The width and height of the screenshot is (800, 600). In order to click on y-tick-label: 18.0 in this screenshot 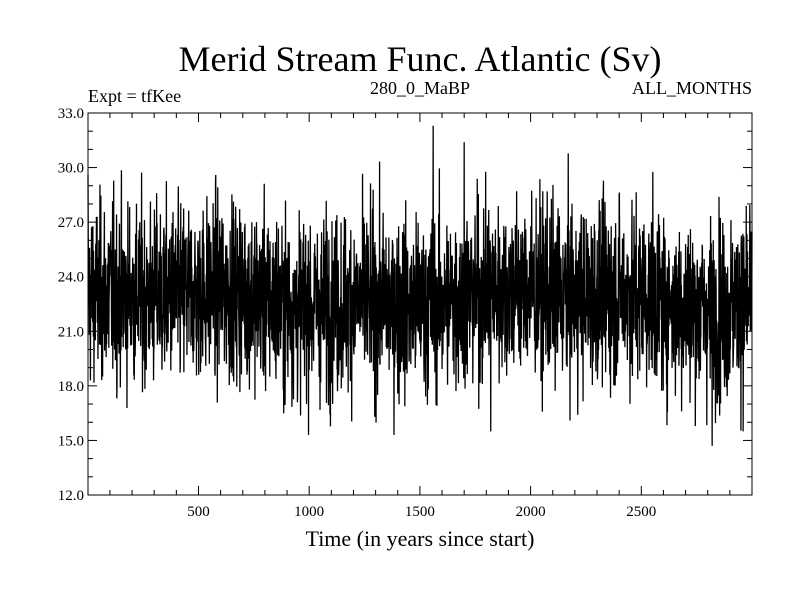, I will do `click(71, 387)`.